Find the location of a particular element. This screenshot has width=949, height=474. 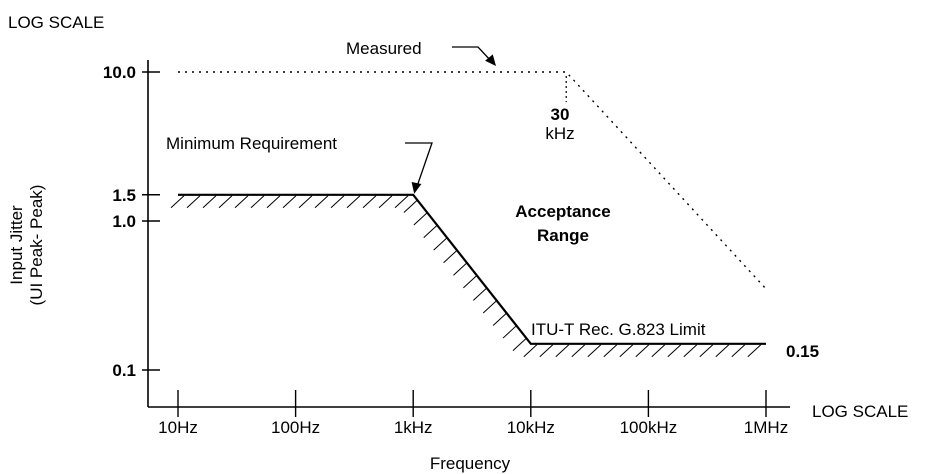

y-tick-label: 0.1 is located at coordinates (124, 370).